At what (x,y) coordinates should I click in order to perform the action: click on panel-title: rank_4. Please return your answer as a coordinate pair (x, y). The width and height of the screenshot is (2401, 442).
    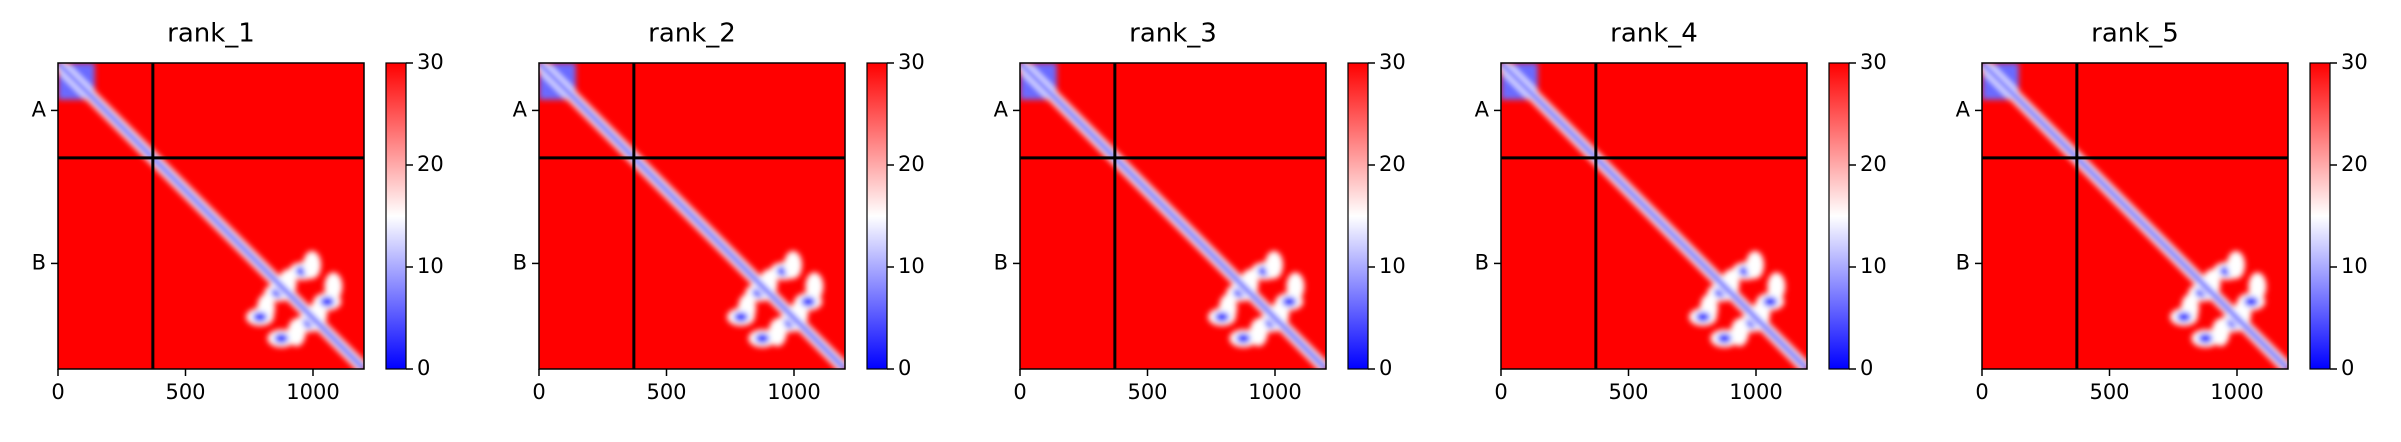
    Looking at the image, I should click on (1654, 34).